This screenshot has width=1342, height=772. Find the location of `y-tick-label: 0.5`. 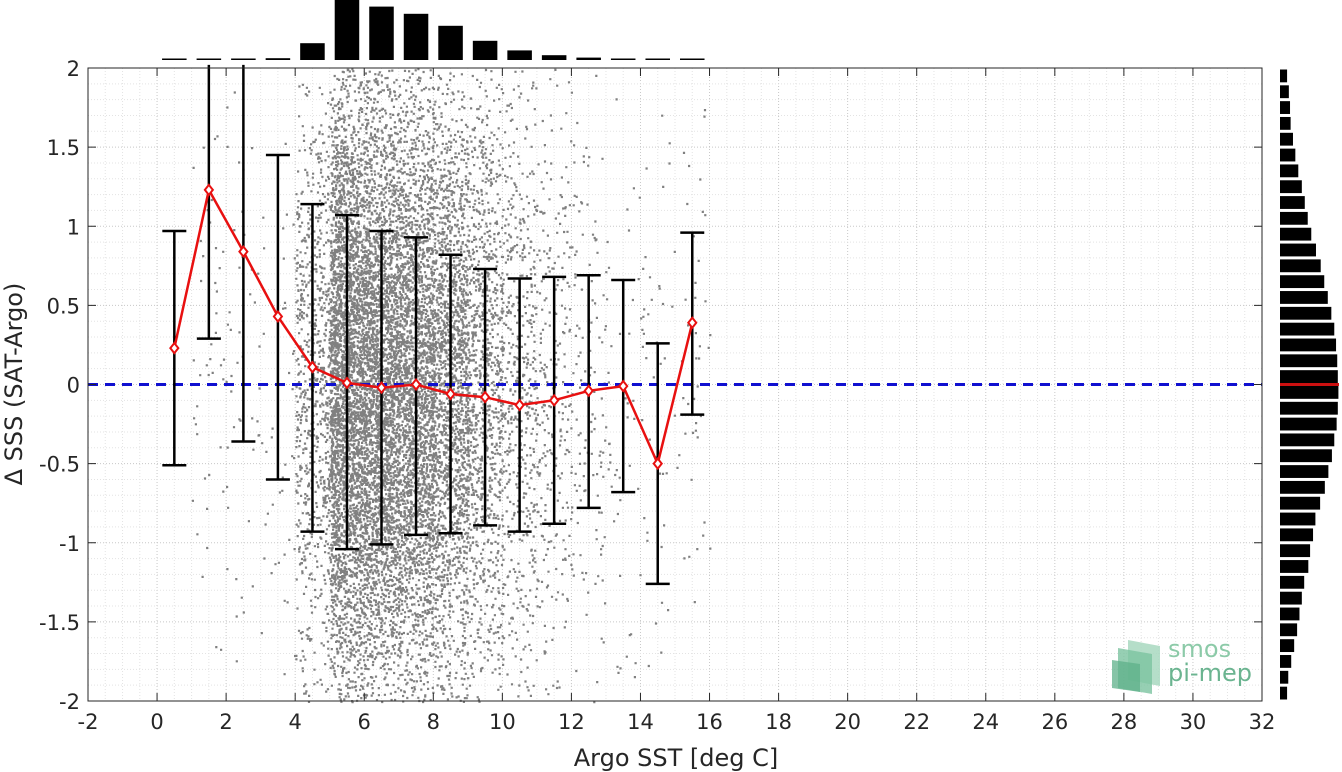

y-tick-label: 0.5 is located at coordinates (63, 306).